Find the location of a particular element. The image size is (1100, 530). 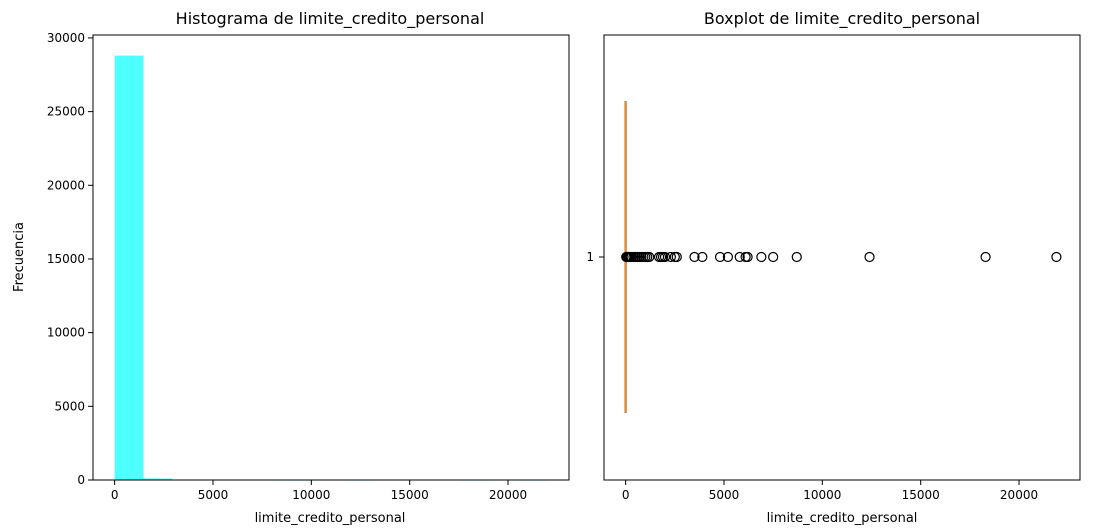

histogram-title: Histograma de limite_credito_personal is located at coordinates (330, 19).